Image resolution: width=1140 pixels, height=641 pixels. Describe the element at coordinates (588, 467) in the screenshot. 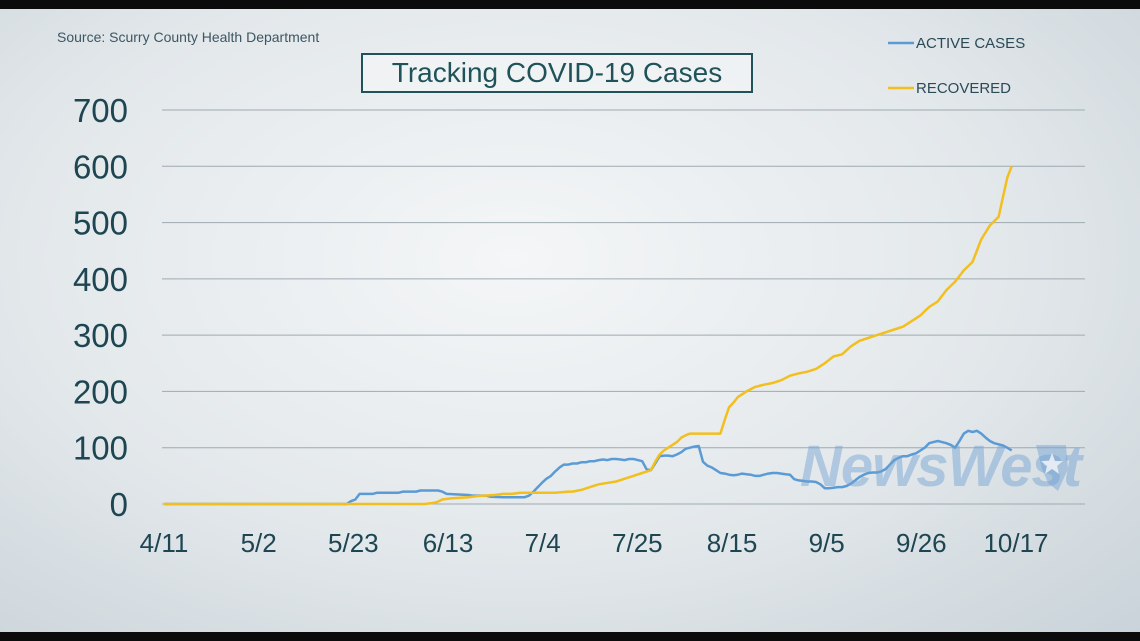

I see `series-line-active-cases` at that location.